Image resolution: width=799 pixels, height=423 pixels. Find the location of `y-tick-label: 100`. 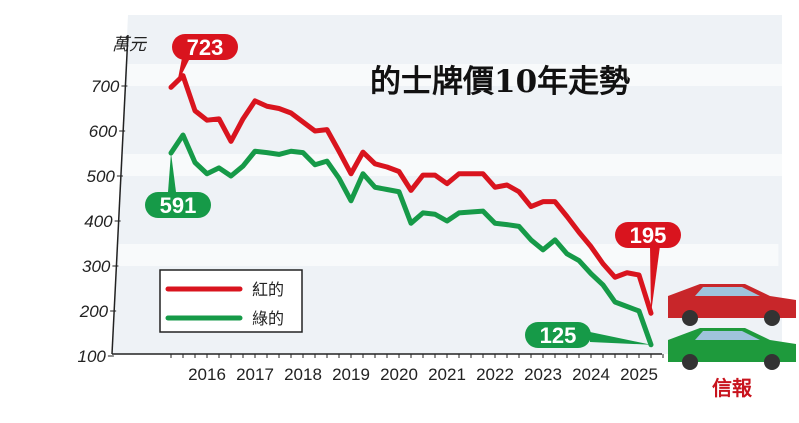

y-tick-label: 100 is located at coordinates (92, 356).